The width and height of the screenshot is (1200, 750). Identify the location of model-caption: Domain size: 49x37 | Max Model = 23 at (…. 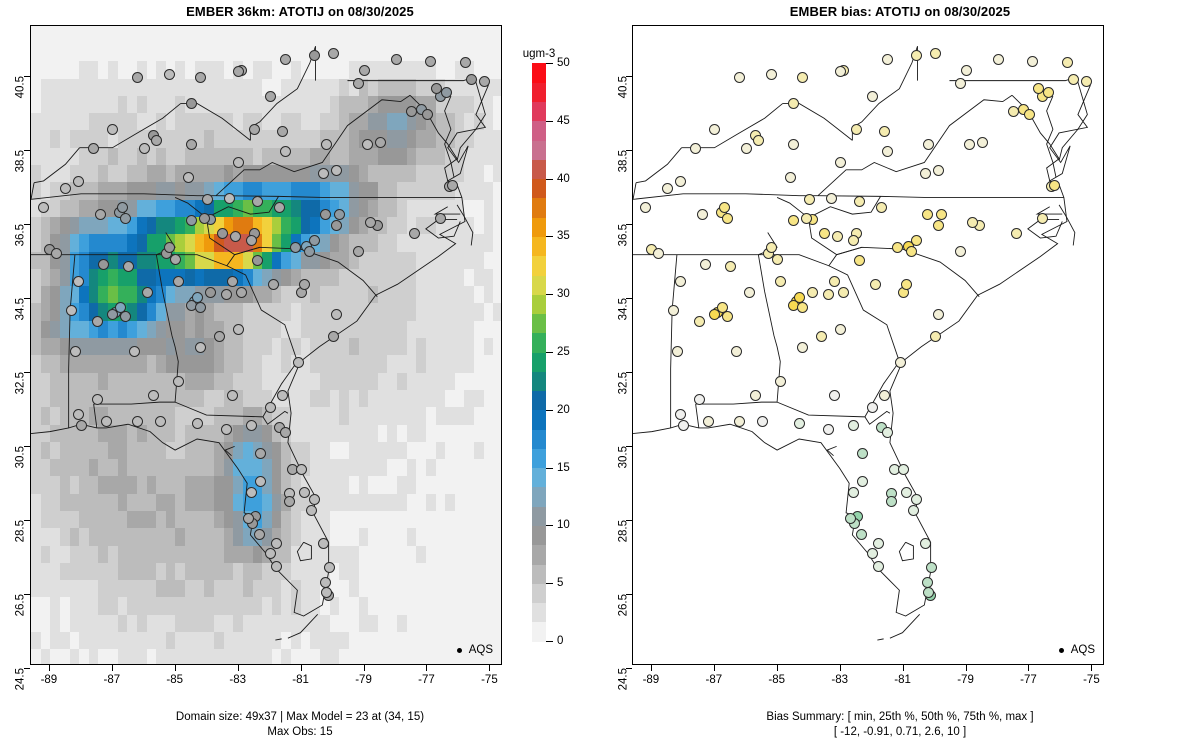
(300, 725).